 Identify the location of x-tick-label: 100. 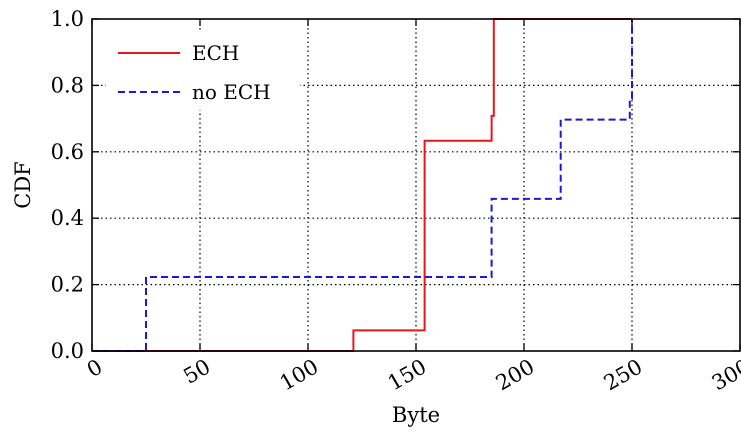
(299, 375).